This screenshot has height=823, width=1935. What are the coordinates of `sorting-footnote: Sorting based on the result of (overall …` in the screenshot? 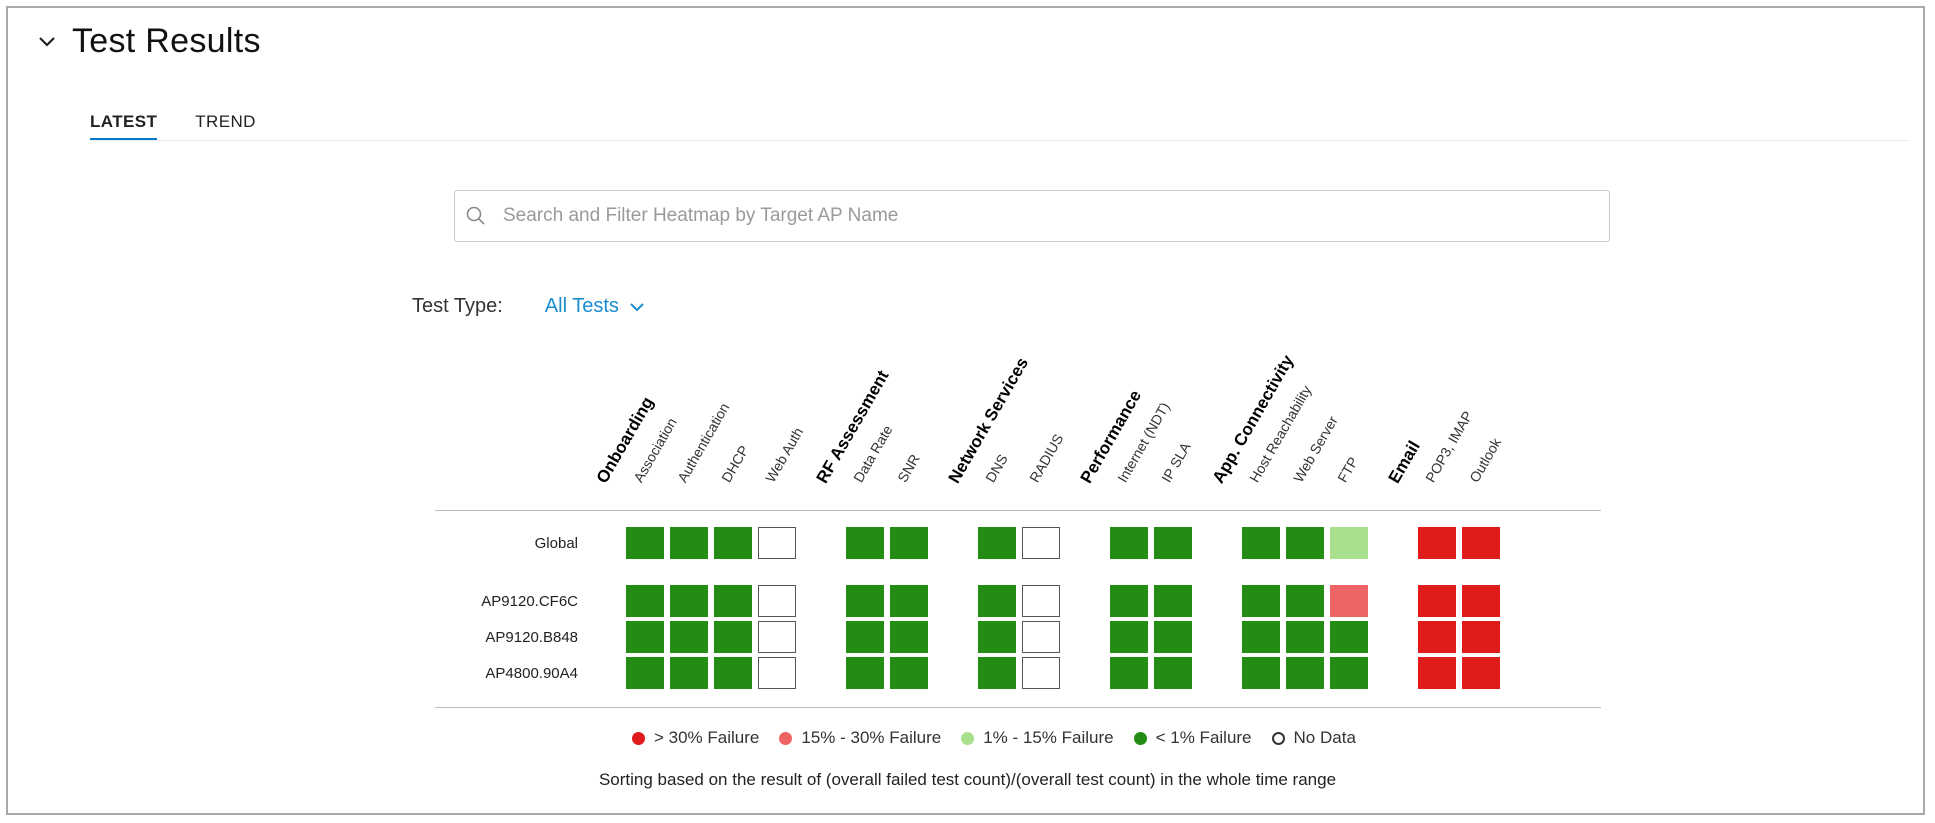 It's located at (967, 779).